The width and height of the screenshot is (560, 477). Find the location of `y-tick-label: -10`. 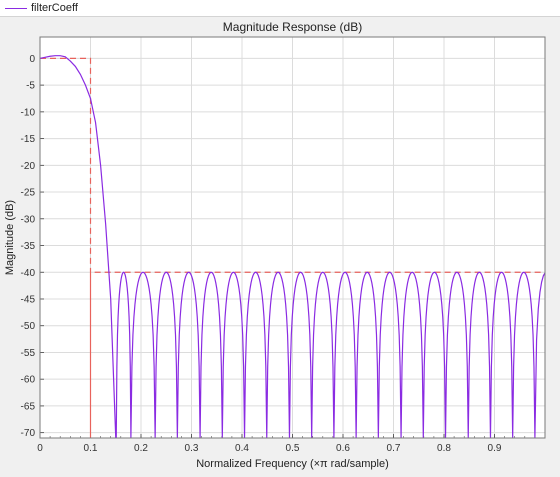

y-tick-label: -10 is located at coordinates (28, 112).